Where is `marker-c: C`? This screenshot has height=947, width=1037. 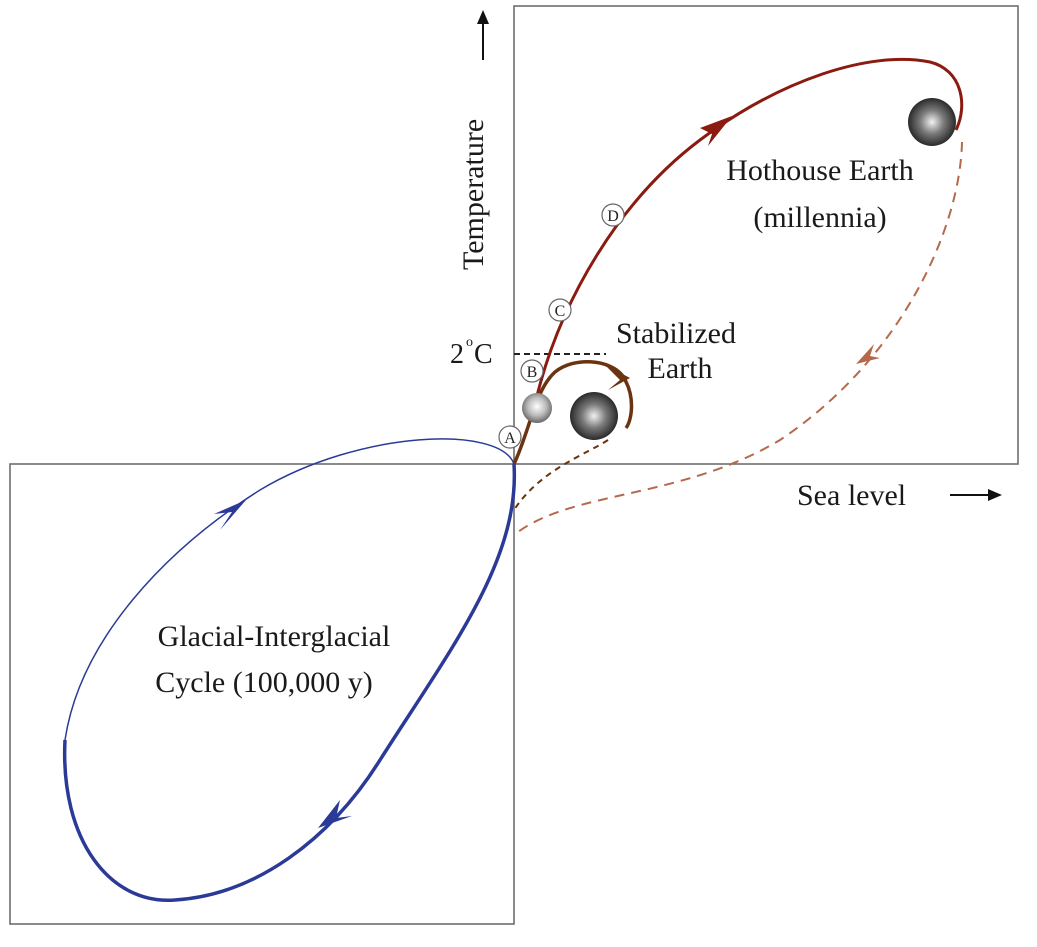 marker-c: C is located at coordinates (560, 310).